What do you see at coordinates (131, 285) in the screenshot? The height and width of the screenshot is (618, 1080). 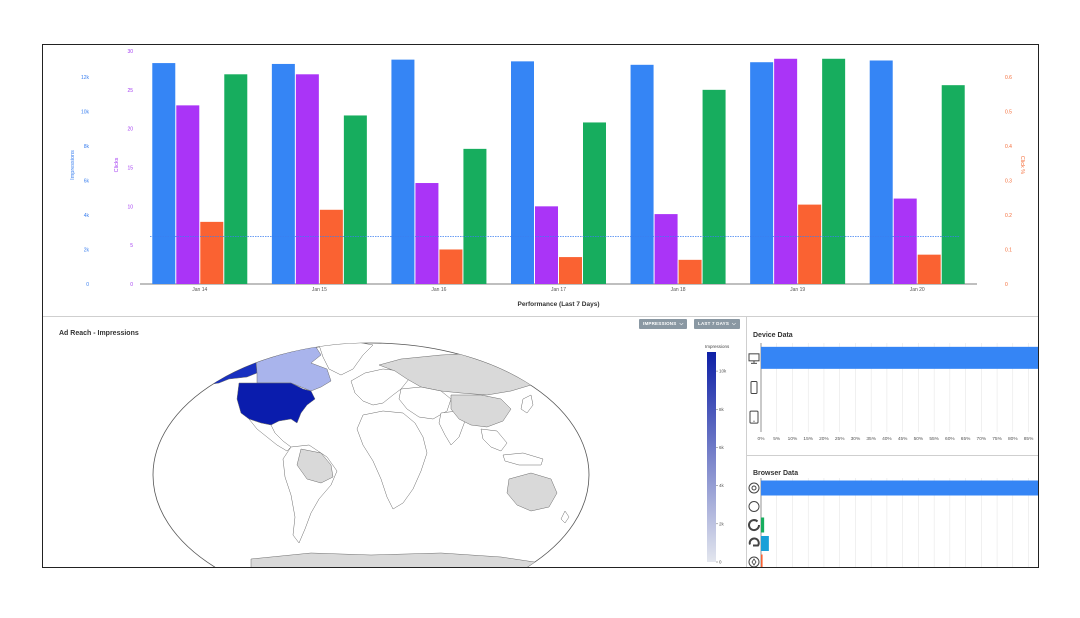 I see `clicks-tick-label: 0` at bounding box center [131, 285].